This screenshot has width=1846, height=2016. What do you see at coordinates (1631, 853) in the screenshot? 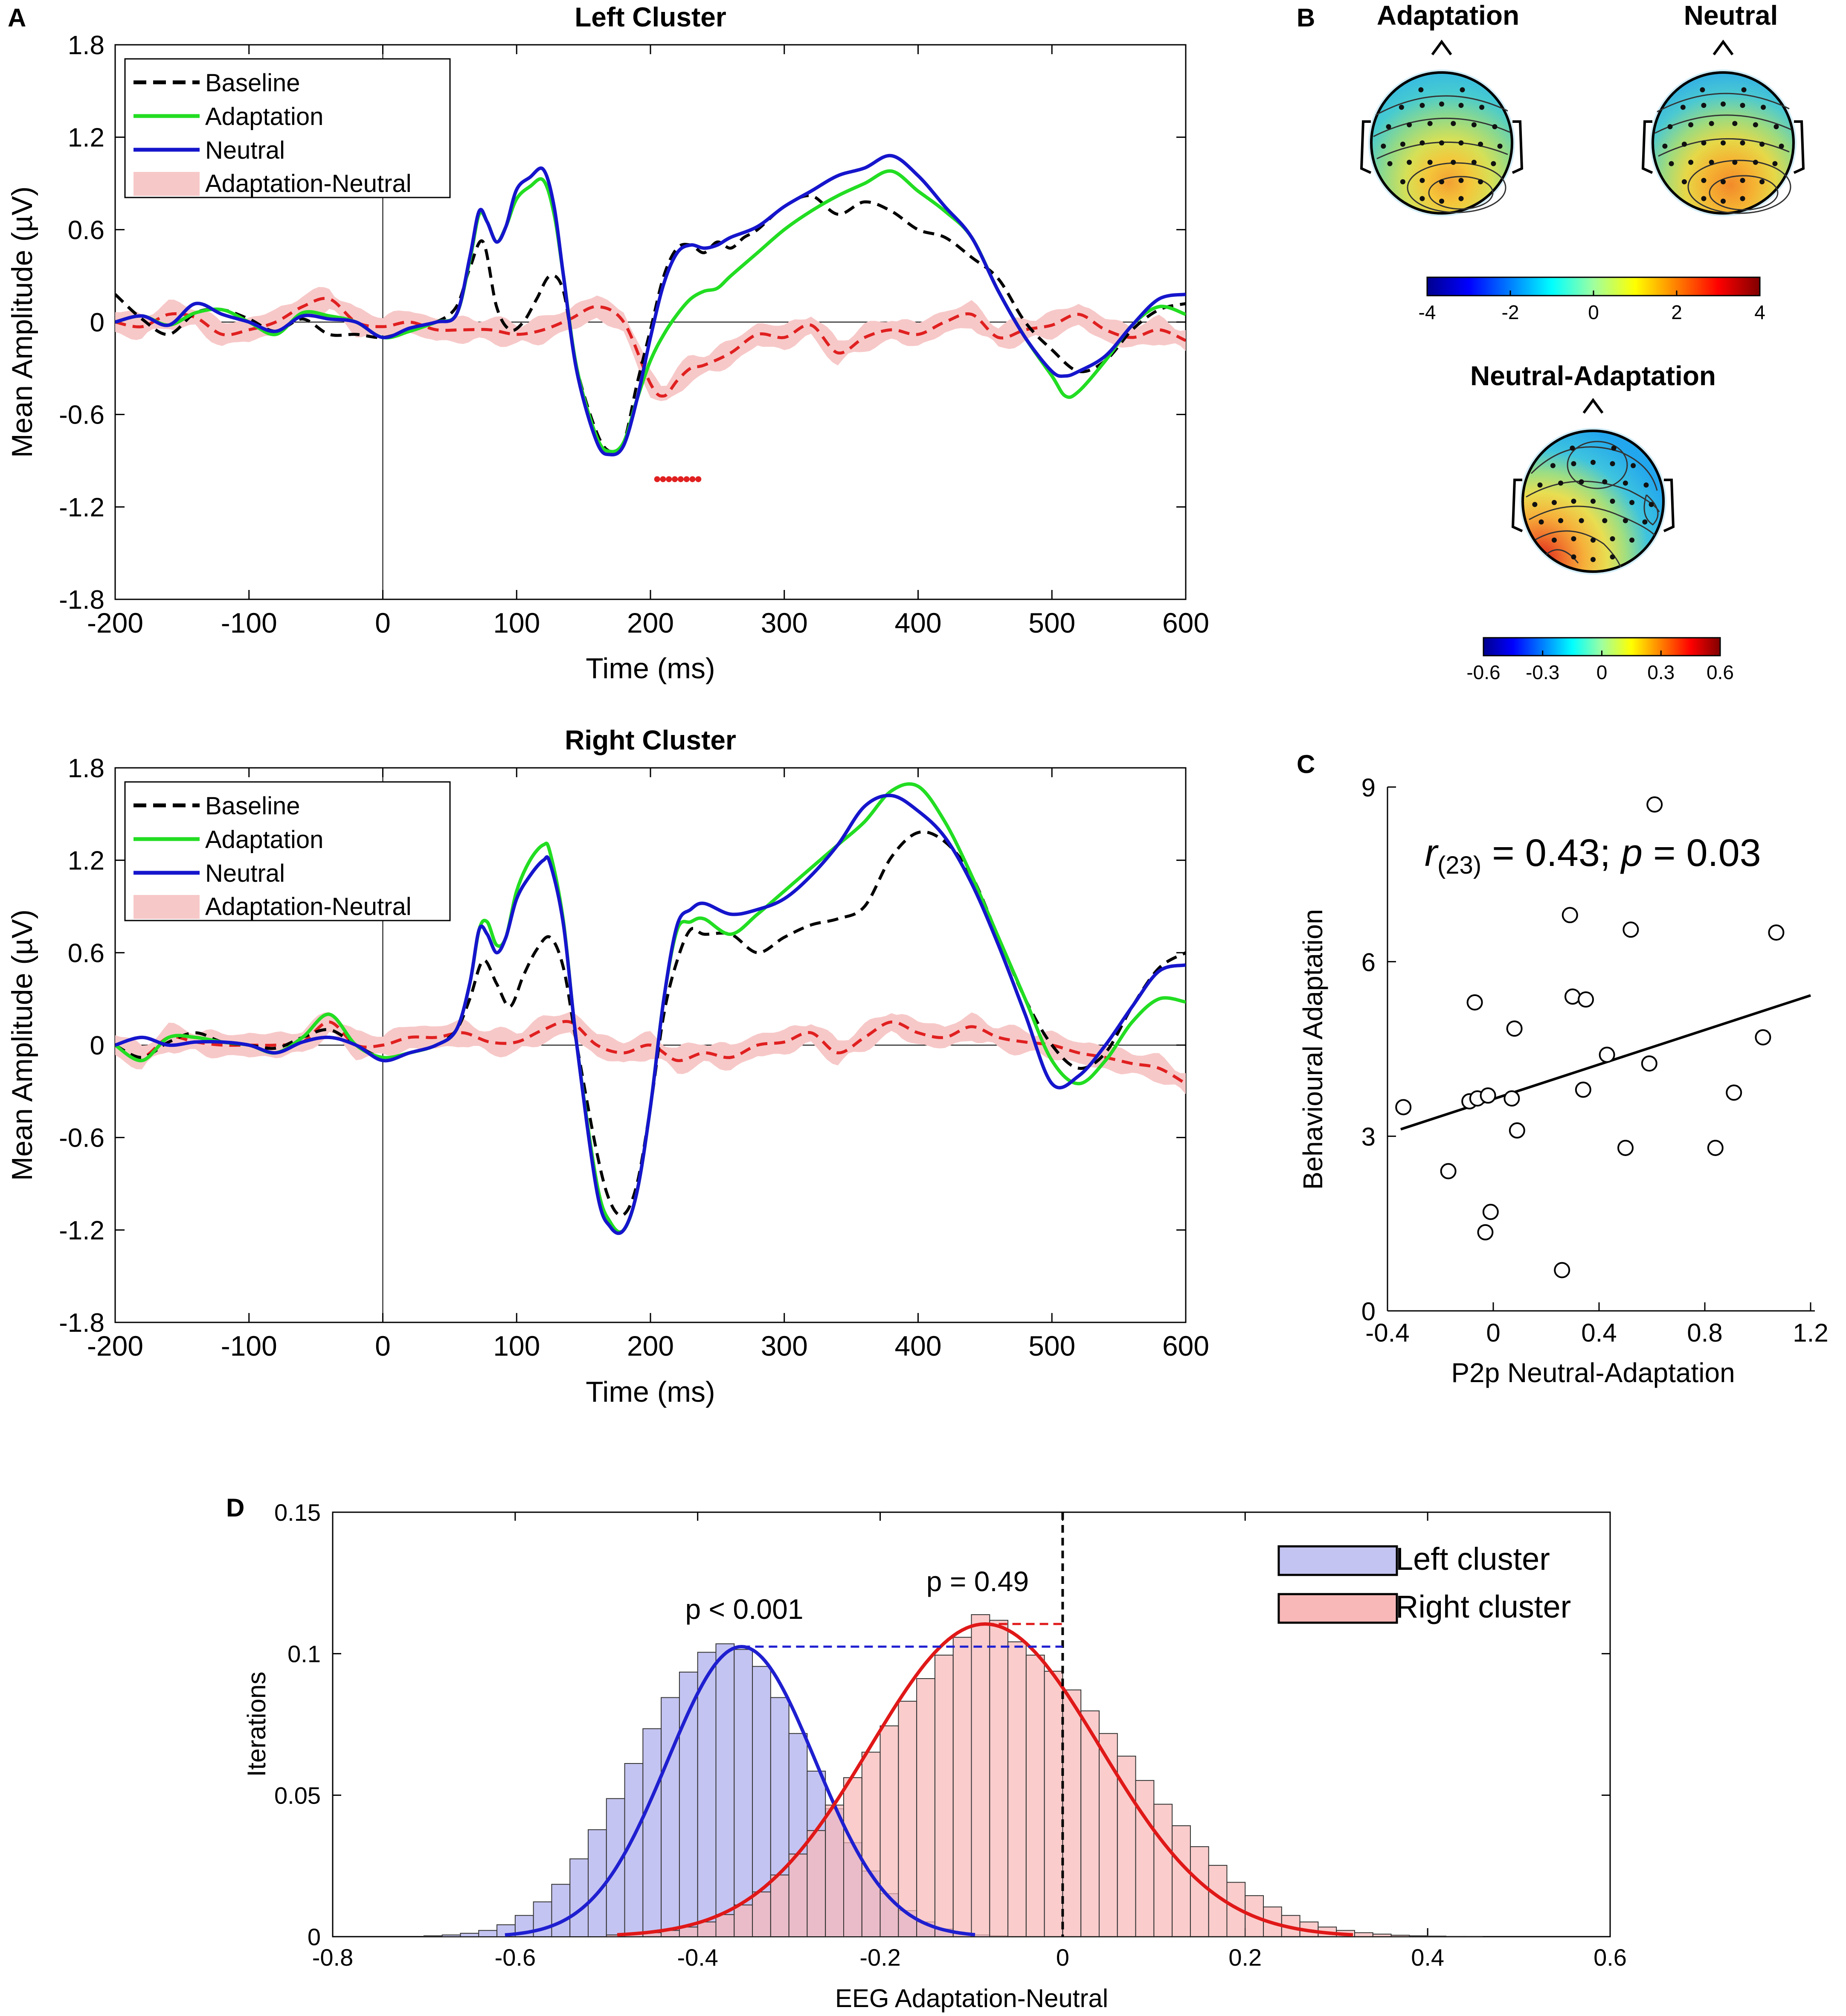
I see `p-symbol: p` at bounding box center [1631, 853].